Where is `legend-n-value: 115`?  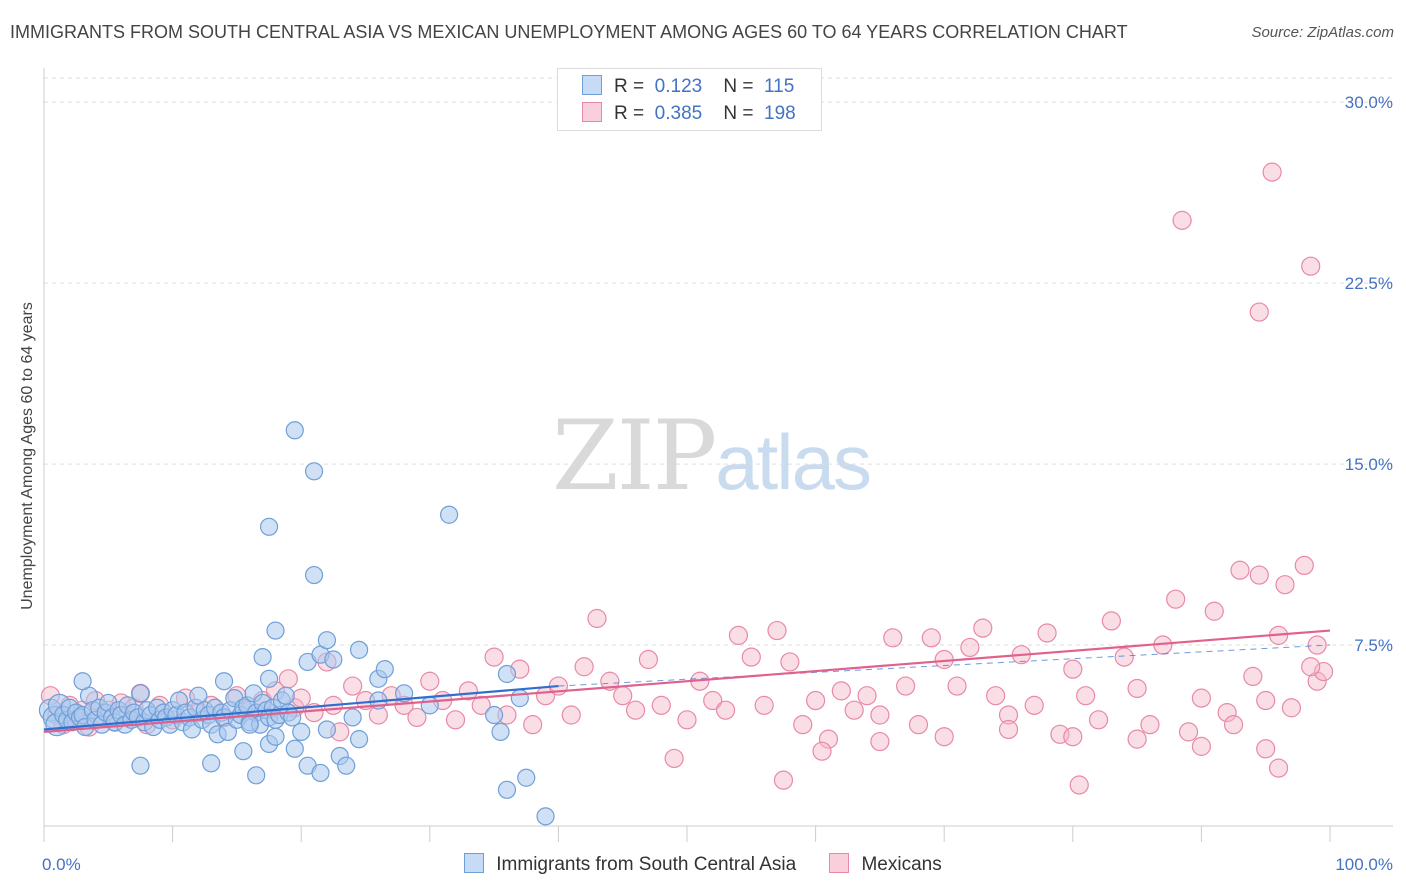 legend-n-value: 115 is located at coordinates (779, 86).